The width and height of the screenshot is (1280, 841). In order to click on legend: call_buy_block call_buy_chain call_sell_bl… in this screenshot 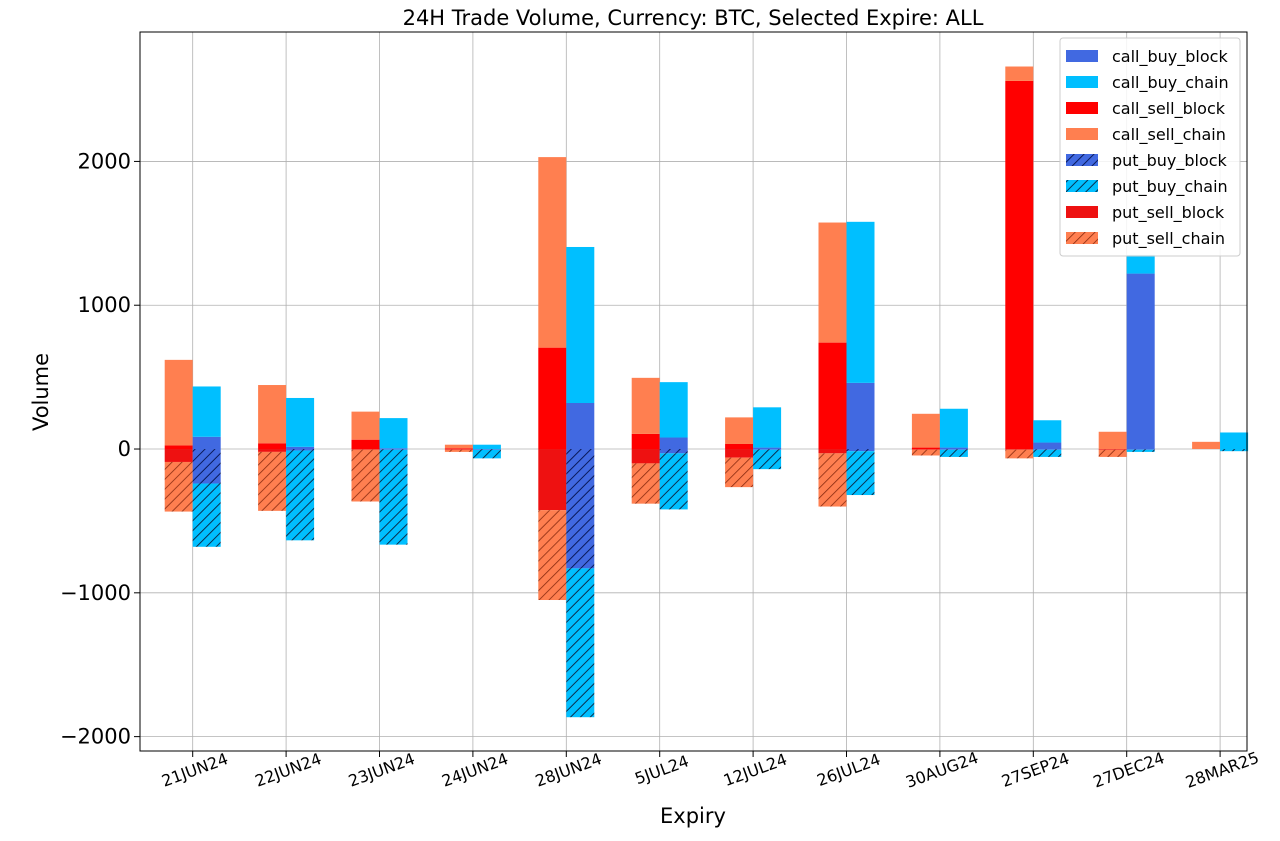, I will do `click(1150, 147)`.